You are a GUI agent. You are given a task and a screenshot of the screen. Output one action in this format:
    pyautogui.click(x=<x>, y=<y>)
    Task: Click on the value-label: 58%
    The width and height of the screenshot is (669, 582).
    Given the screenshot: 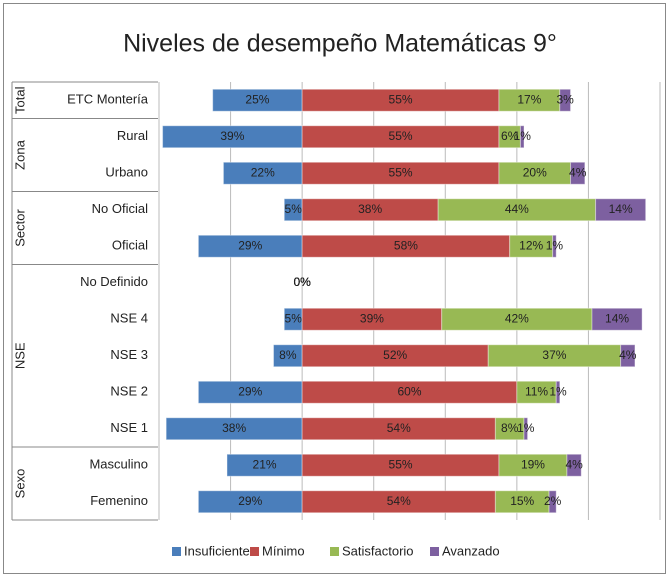 What is the action you would take?
    pyautogui.click(x=406, y=245)
    